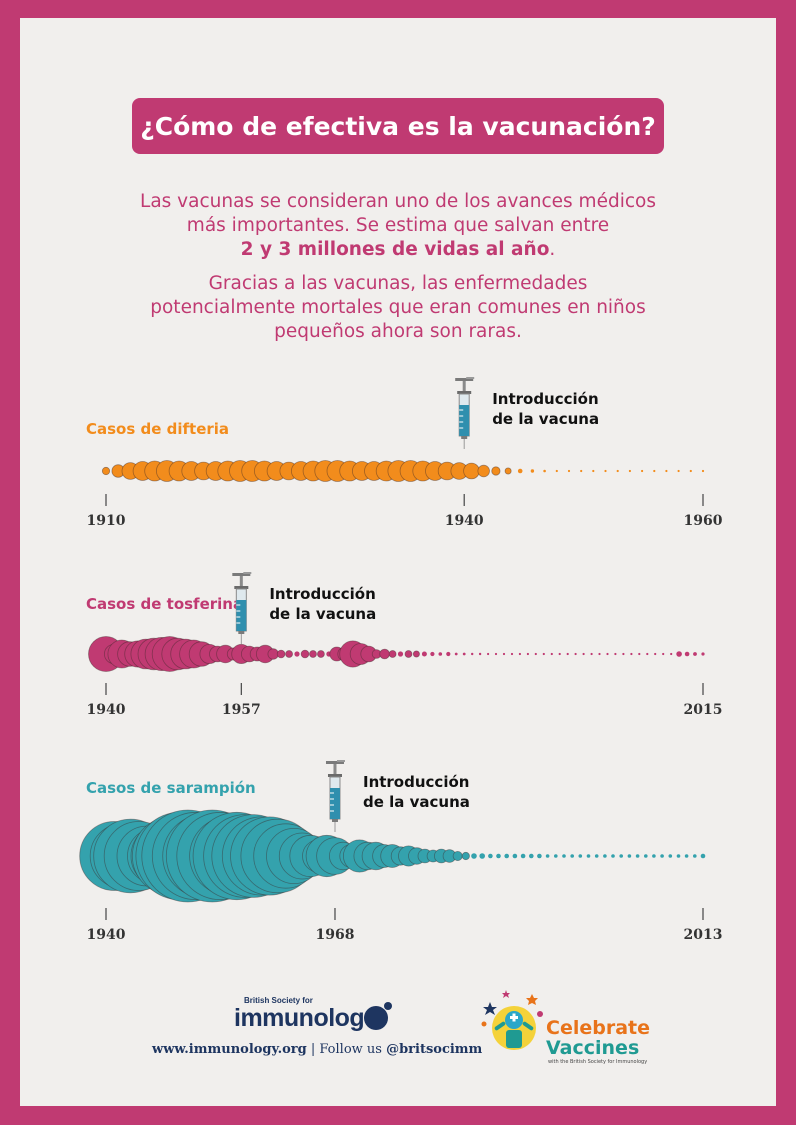  Describe the element at coordinates (378, 1016) in the screenshot. I see `bsi-logo-icon` at that location.